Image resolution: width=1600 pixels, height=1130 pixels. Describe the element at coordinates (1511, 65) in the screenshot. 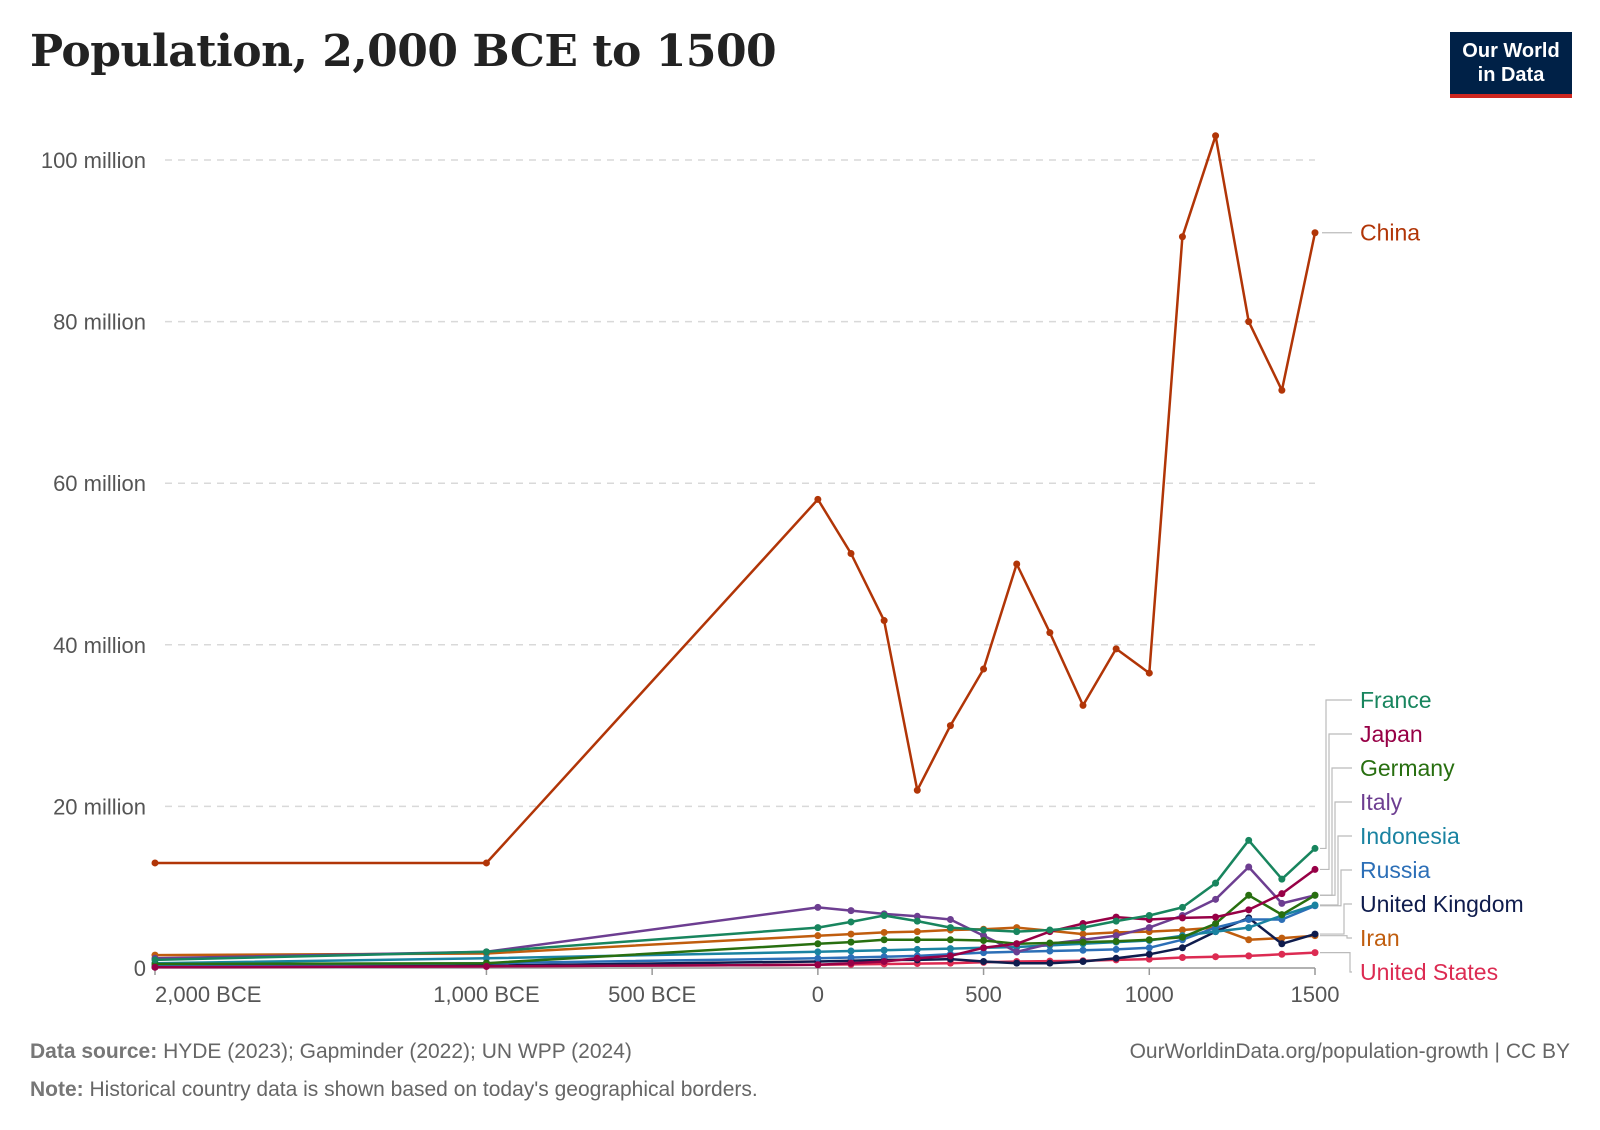

I see `owid-logo: Our World in Data` at that location.